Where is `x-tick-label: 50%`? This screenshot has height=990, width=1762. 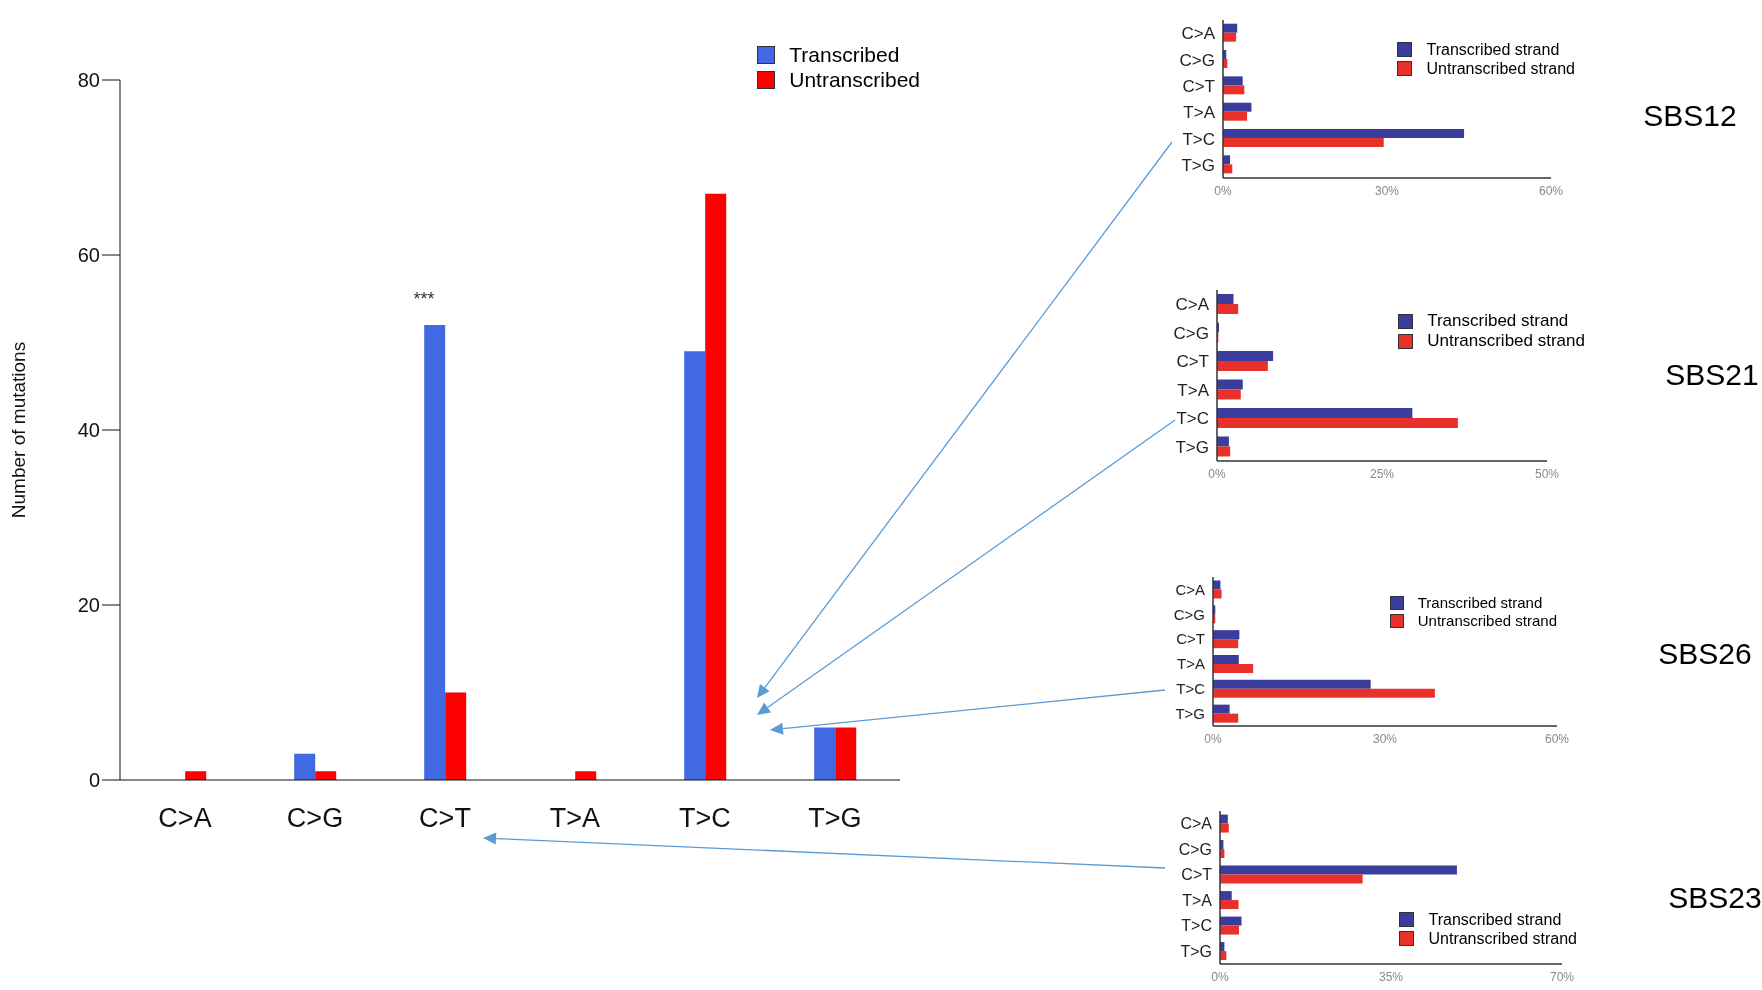 x-tick-label: 50% is located at coordinates (1547, 473).